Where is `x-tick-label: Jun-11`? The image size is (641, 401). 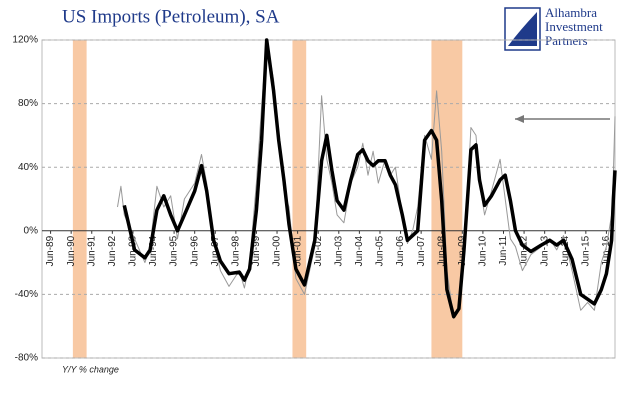
x-tick-label: Jun-11 is located at coordinates (503, 250).